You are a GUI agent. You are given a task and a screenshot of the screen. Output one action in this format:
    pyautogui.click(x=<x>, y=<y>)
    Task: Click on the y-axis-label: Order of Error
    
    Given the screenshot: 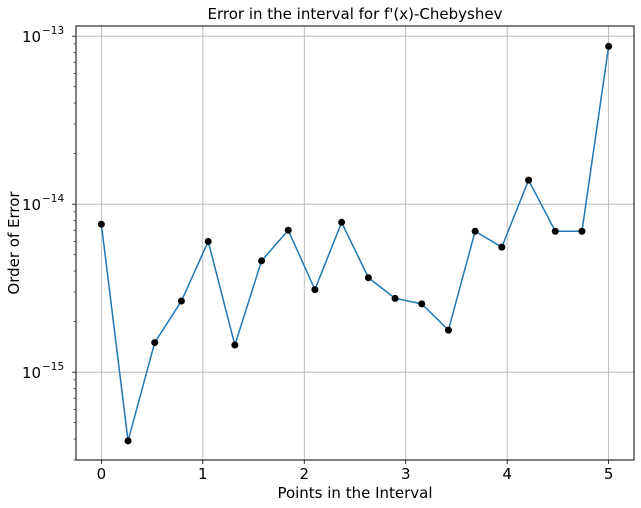 What is the action you would take?
    pyautogui.click(x=14, y=243)
    